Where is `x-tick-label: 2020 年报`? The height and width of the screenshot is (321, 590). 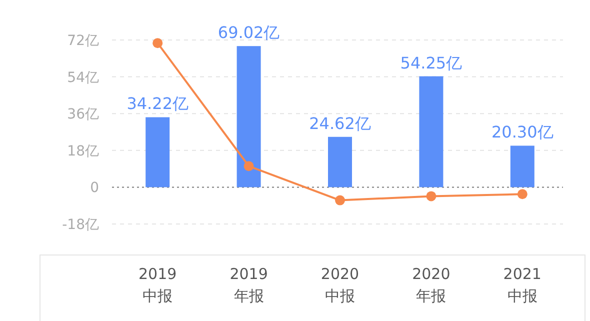
x-tick-label: 2020 年报 is located at coordinates (431, 285).